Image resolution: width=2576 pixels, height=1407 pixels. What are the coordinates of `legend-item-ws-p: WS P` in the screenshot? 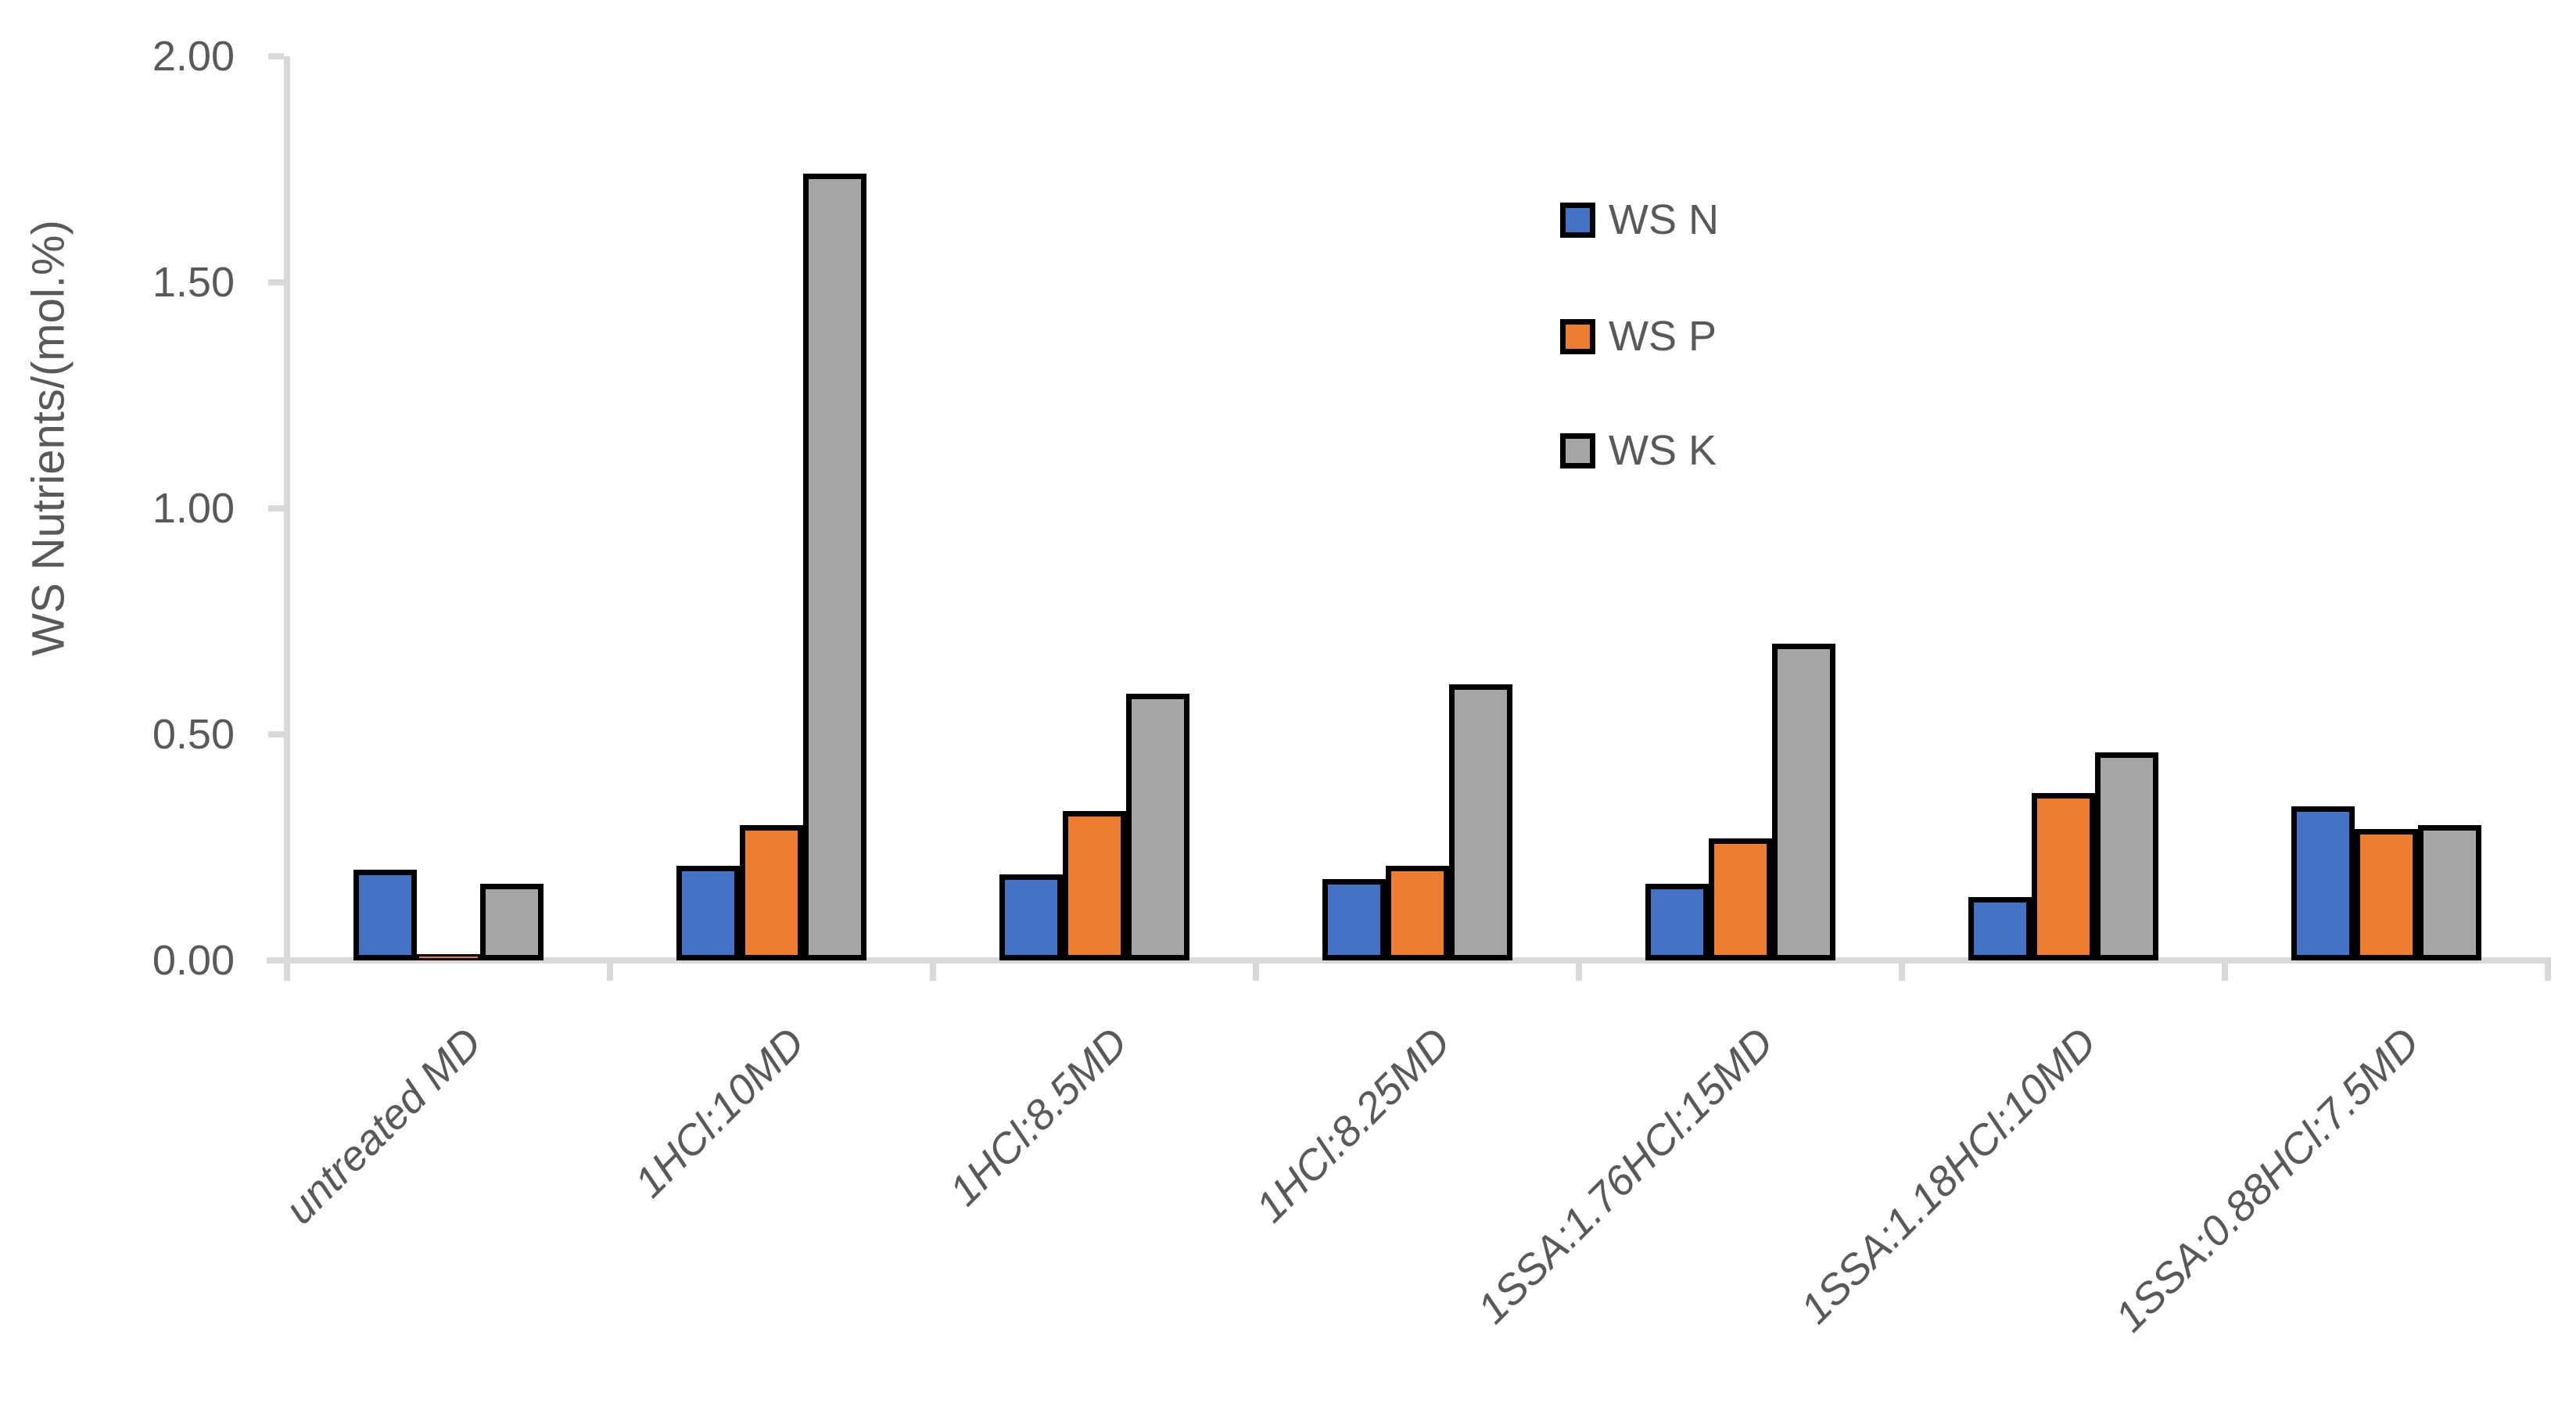 It's located at (1639, 336).